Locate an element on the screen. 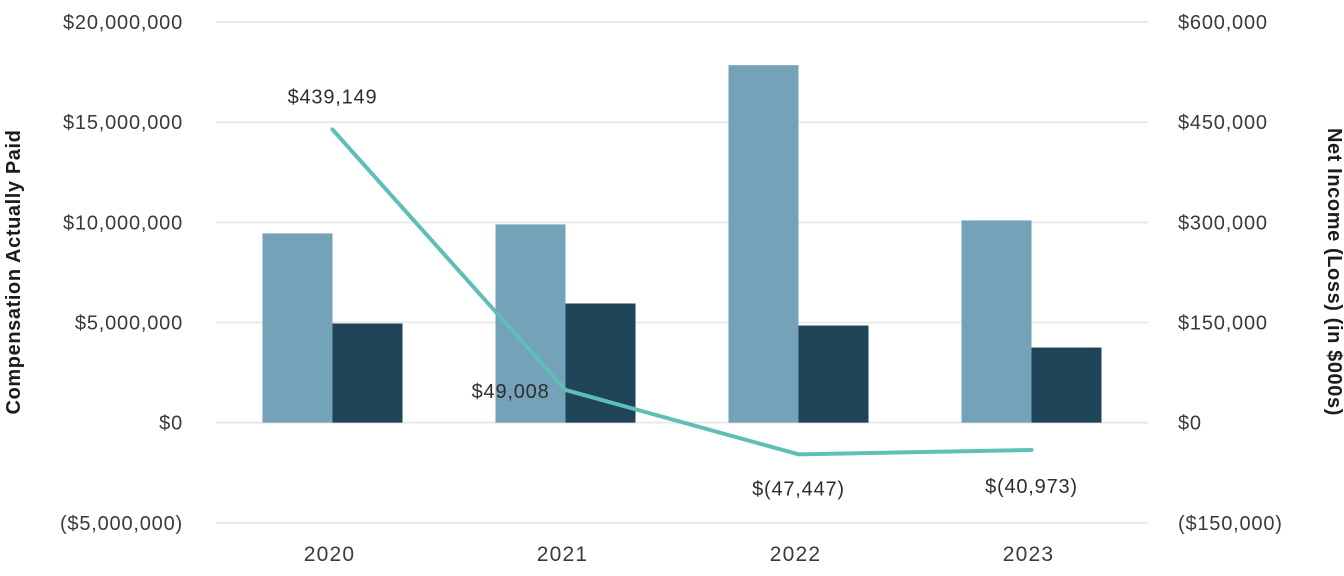  left-axis-title: Compensation Actually Paid is located at coordinates (14, 272).